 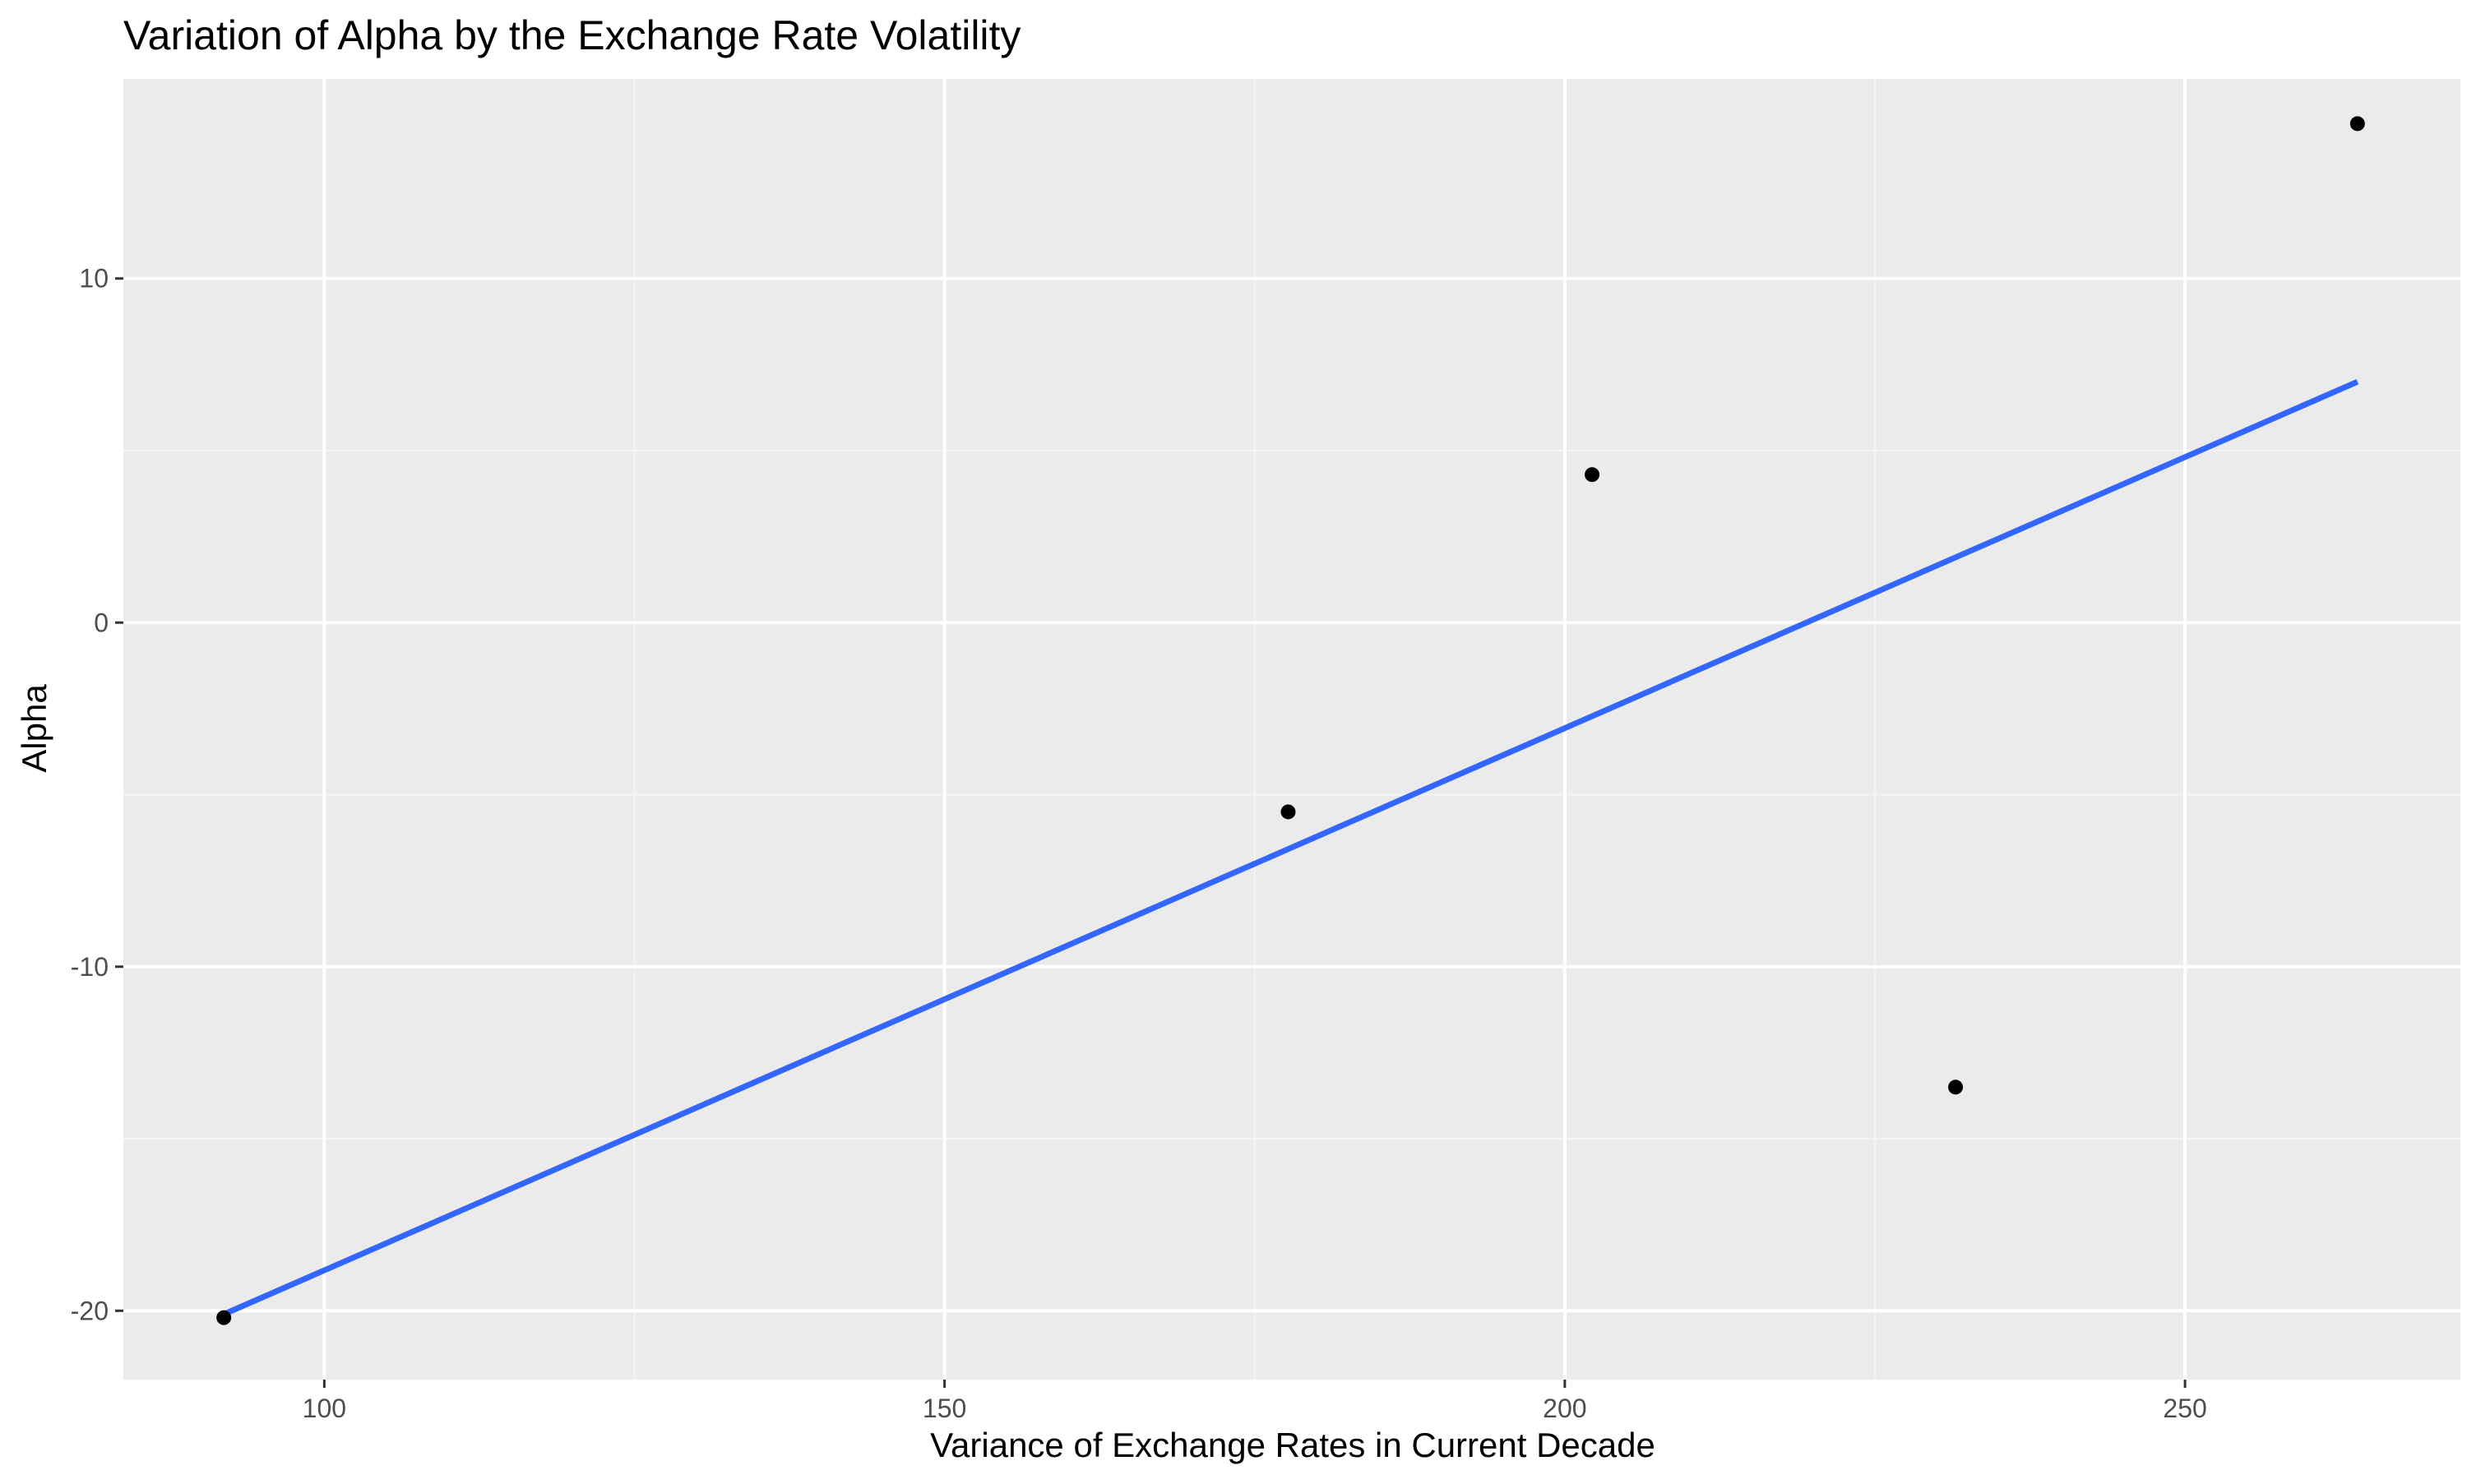 I want to click on y-tick-label: -20, so click(x=90, y=1311).